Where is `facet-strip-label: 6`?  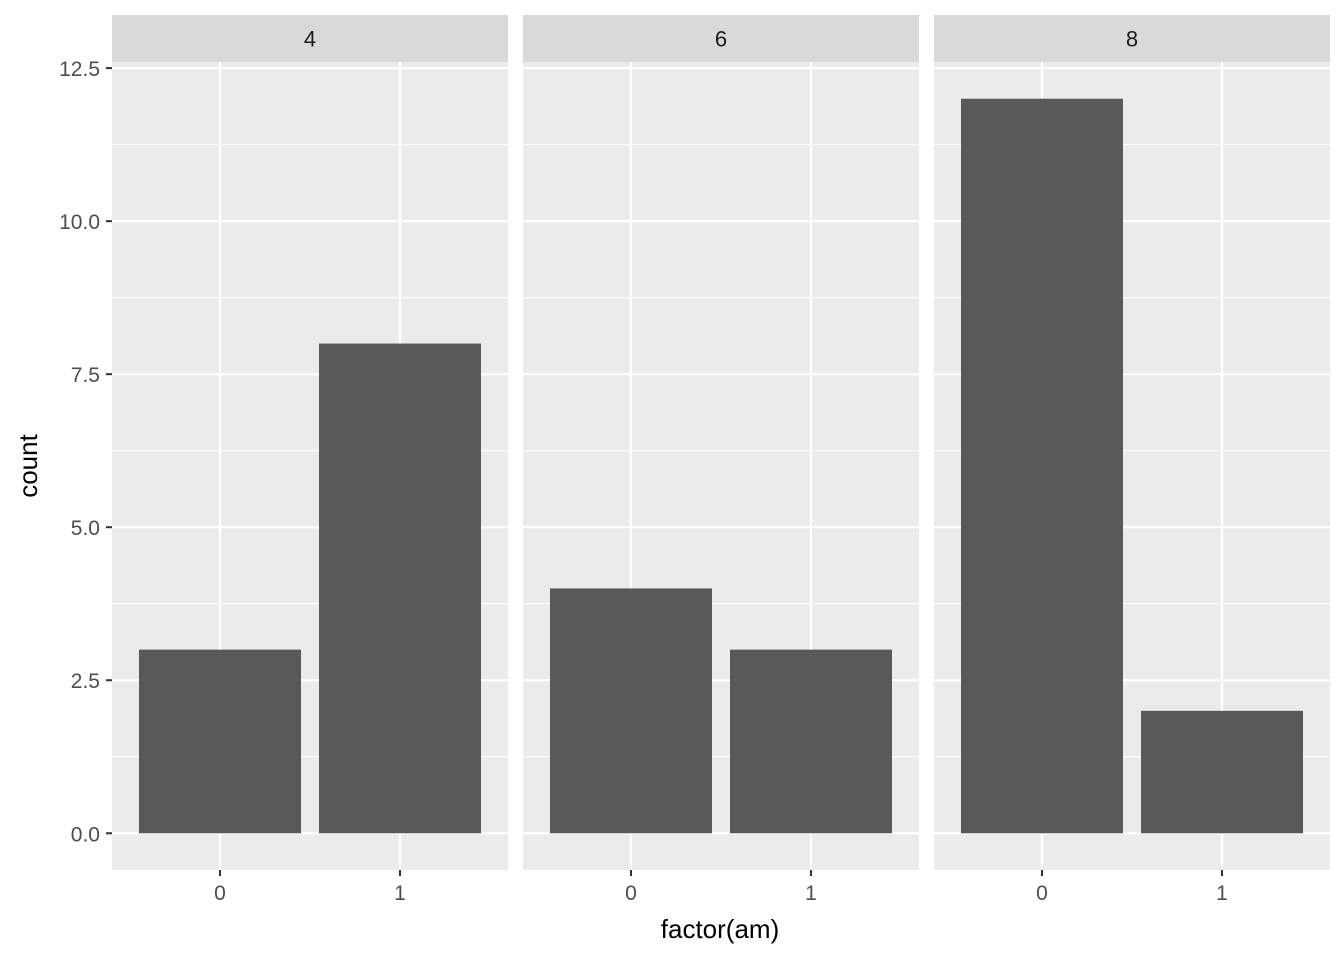 facet-strip-label: 6 is located at coordinates (721, 39).